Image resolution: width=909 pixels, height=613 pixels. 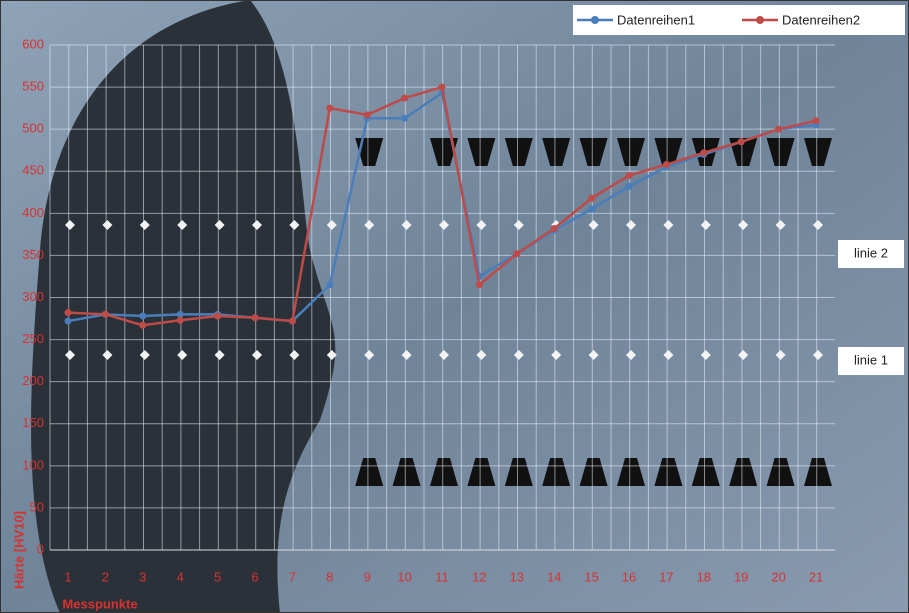 I want to click on x-tick-label: 21, so click(x=816, y=576).